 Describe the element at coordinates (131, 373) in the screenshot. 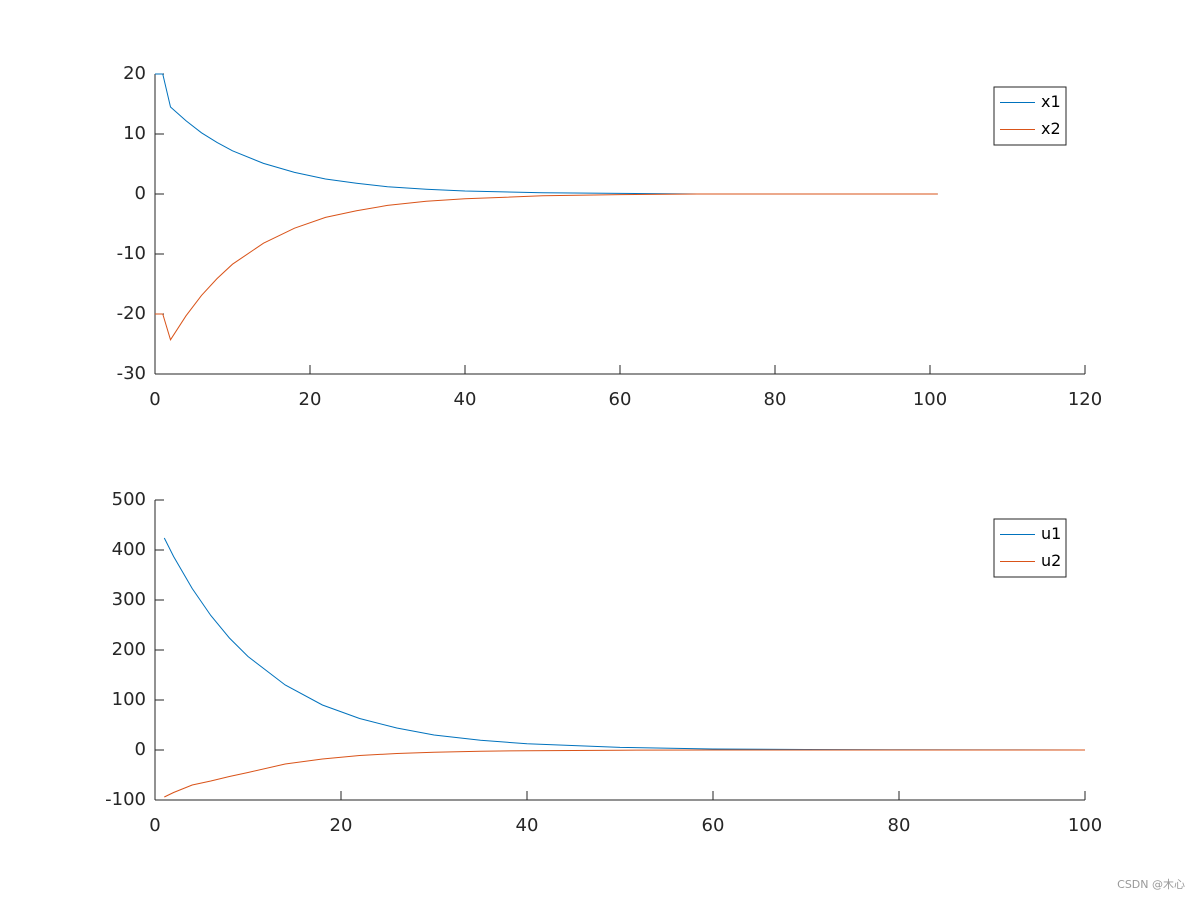

I see `y-tick-label: -30` at that location.